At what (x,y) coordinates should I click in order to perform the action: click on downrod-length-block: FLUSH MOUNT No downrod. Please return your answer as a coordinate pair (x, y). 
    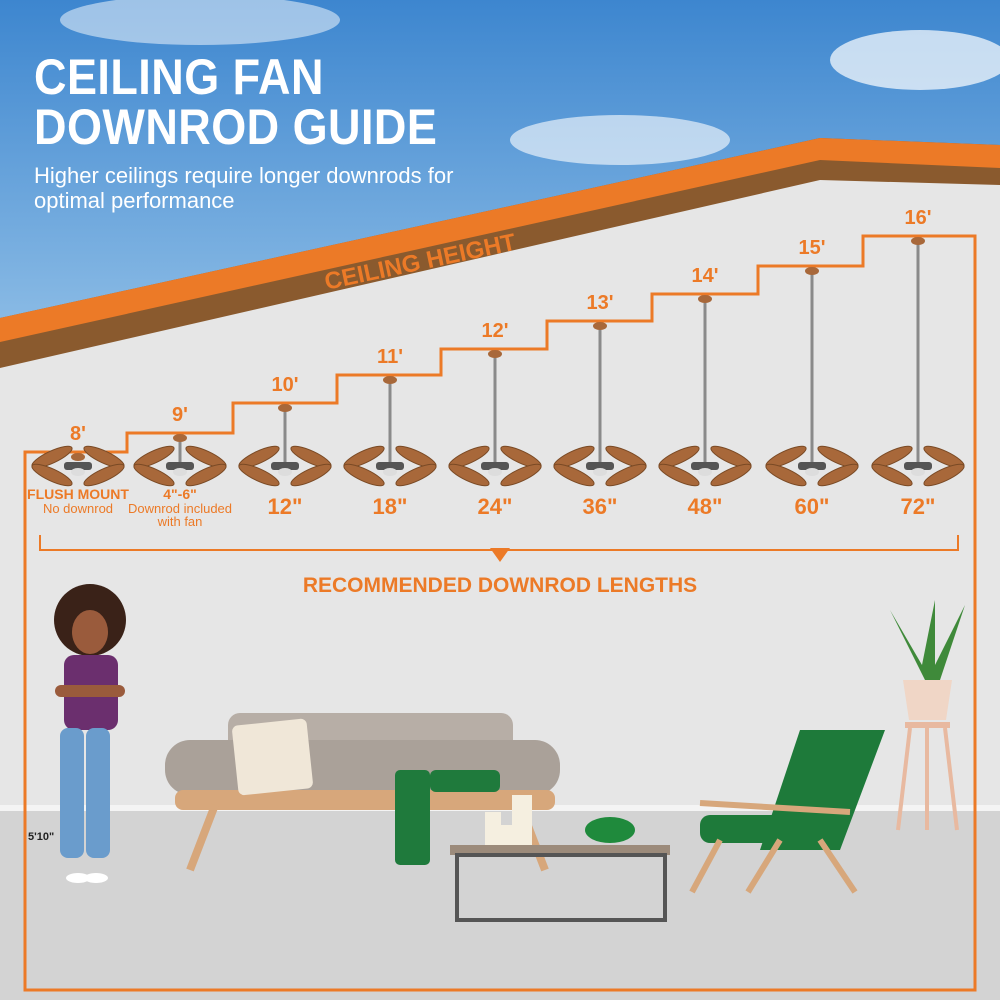
    Looking at the image, I should click on (78, 501).